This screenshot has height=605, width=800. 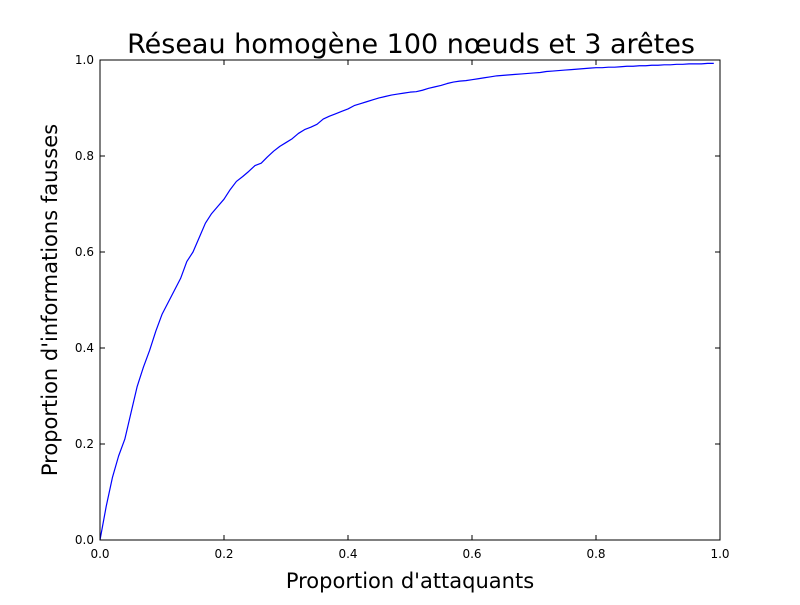 What do you see at coordinates (84, 156) in the screenshot?
I see `y-tick-label: 0.8` at bounding box center [84, 156].